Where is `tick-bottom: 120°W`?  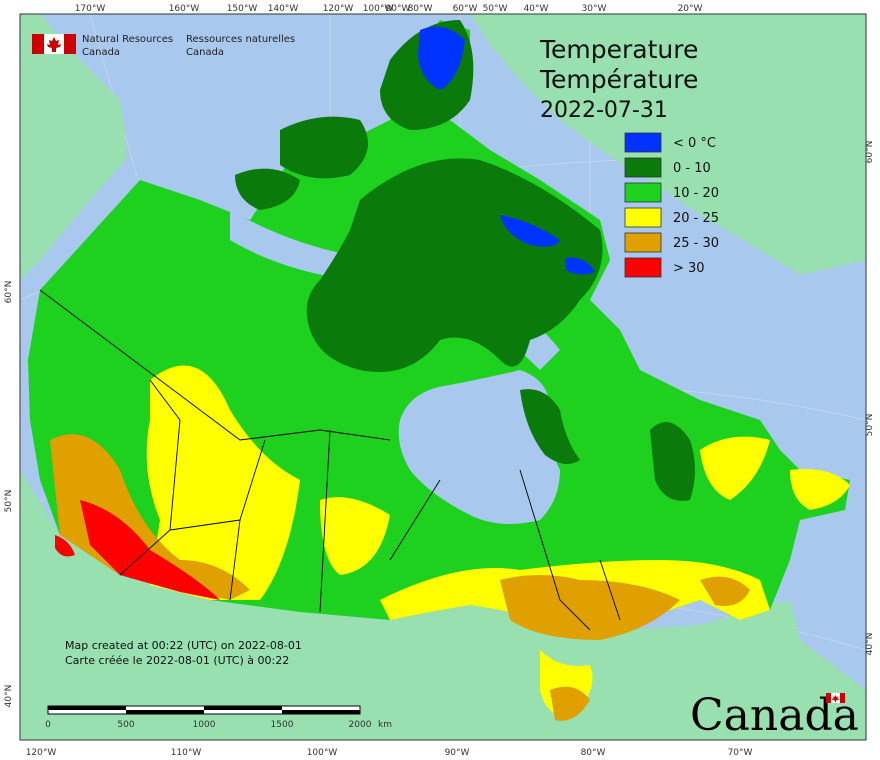 tick-bottom: 120°W is located at coordinates (41, 753).